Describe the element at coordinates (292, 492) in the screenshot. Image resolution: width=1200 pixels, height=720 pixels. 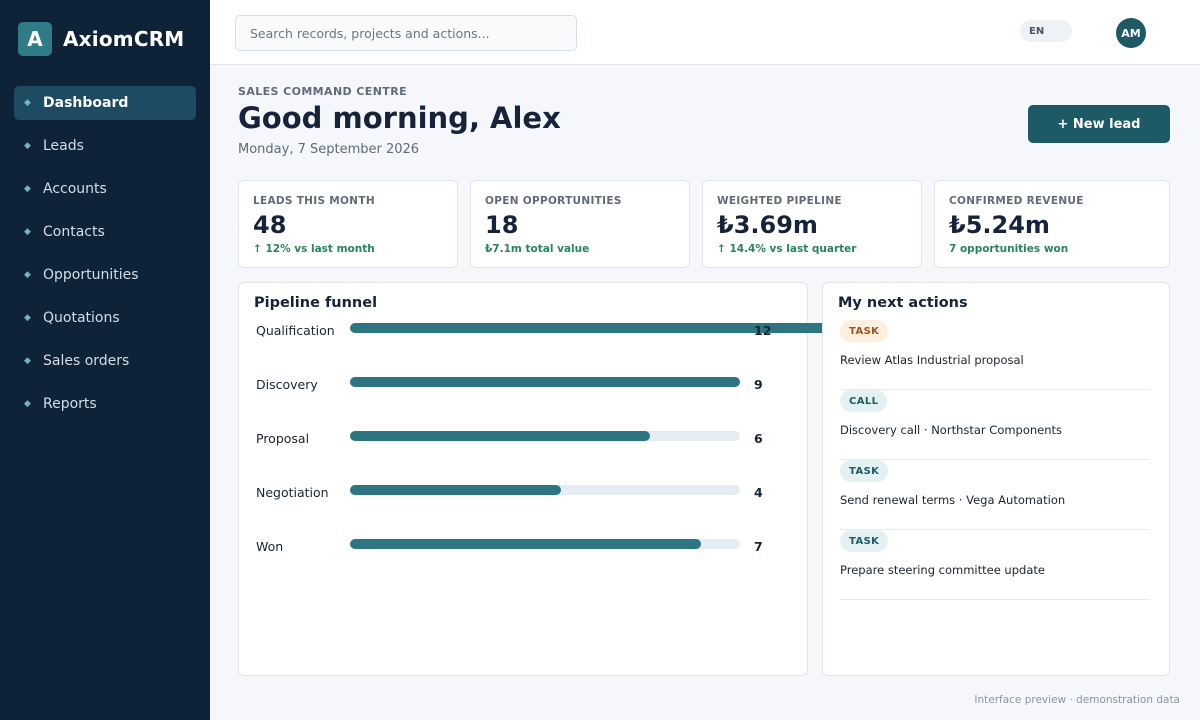
I see `funnel-stage-label: Negotiation` at that location.